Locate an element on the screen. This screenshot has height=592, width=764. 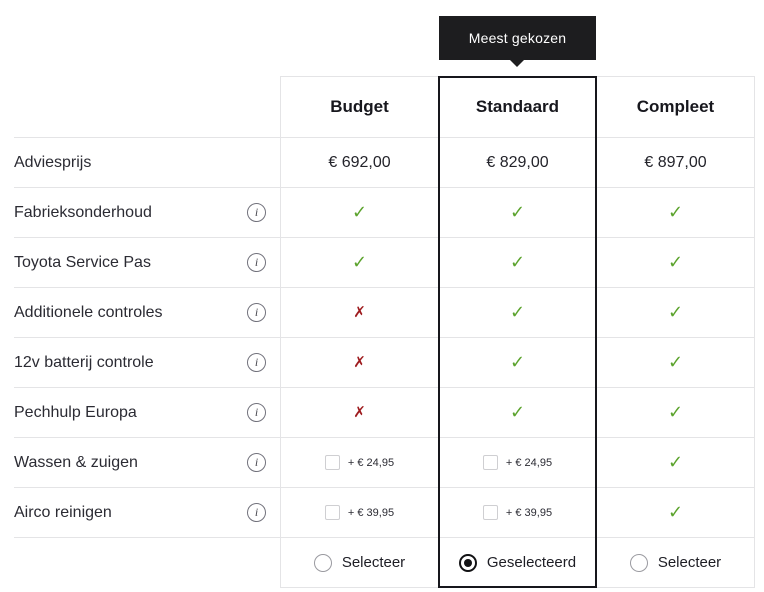
price-value: € 692,00 is located at coordinates (359, 162).